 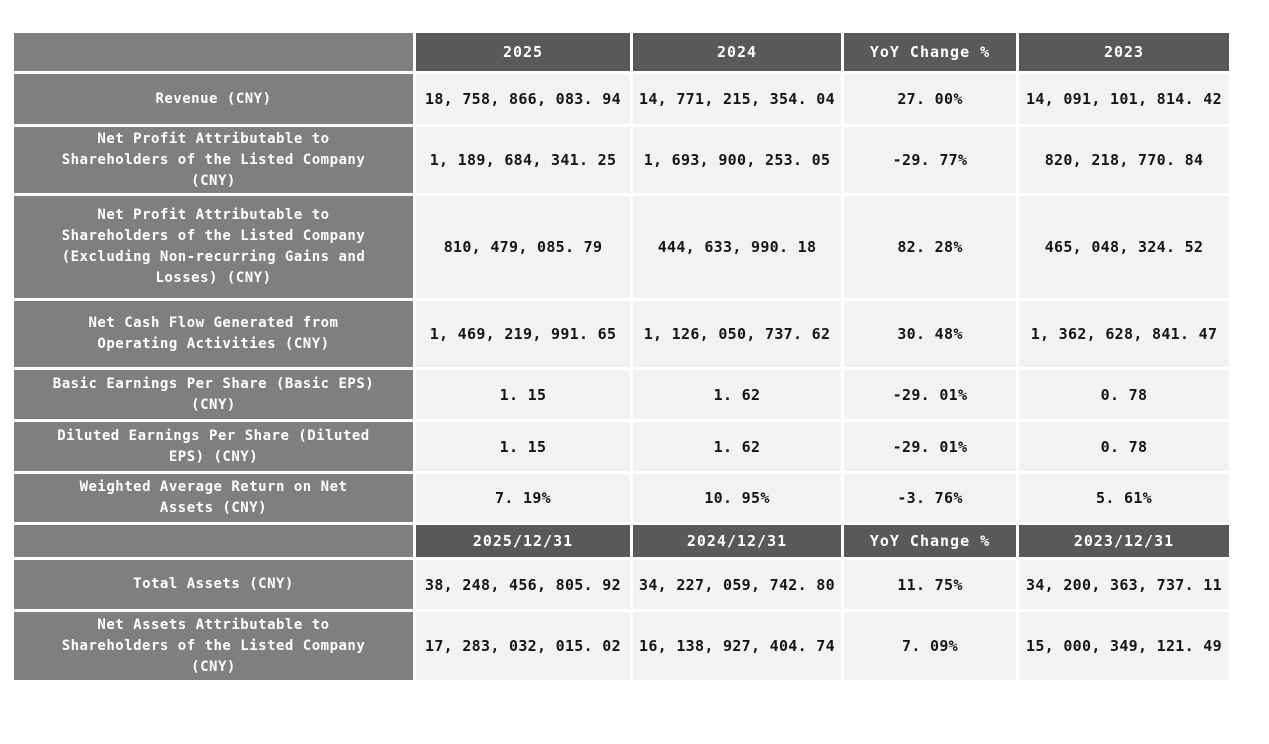 What do you see at coordinates (1124, 334) in the screenshot?
I see `value-cell: 1, 362, 628, 841. 47` at bounding box center [1124, 334].